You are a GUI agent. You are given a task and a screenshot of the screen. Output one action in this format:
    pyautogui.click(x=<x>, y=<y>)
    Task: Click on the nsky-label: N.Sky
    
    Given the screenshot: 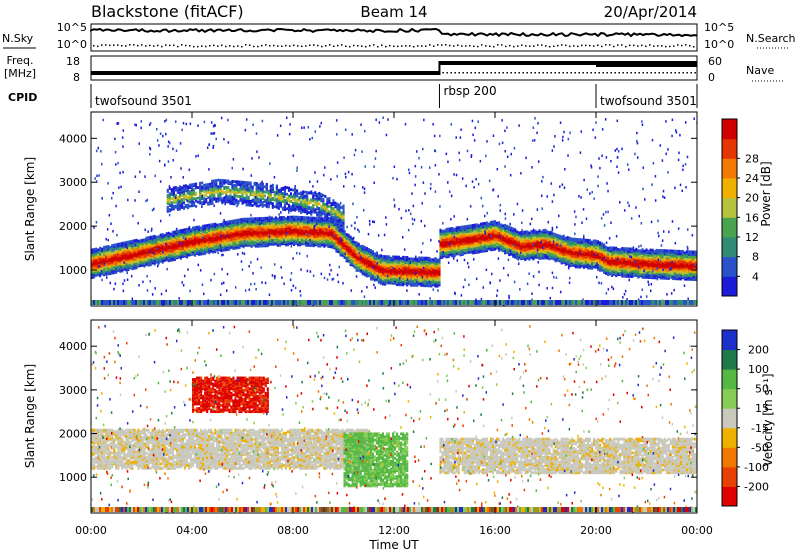 What is the action you would take?
    pyautogui.click(x=18, y=38)
    